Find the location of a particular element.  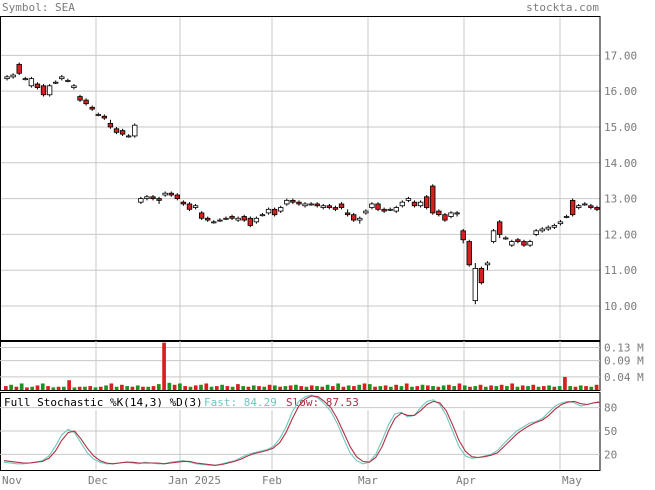

site-label: stockta.com is located at coordinates (562, 7).